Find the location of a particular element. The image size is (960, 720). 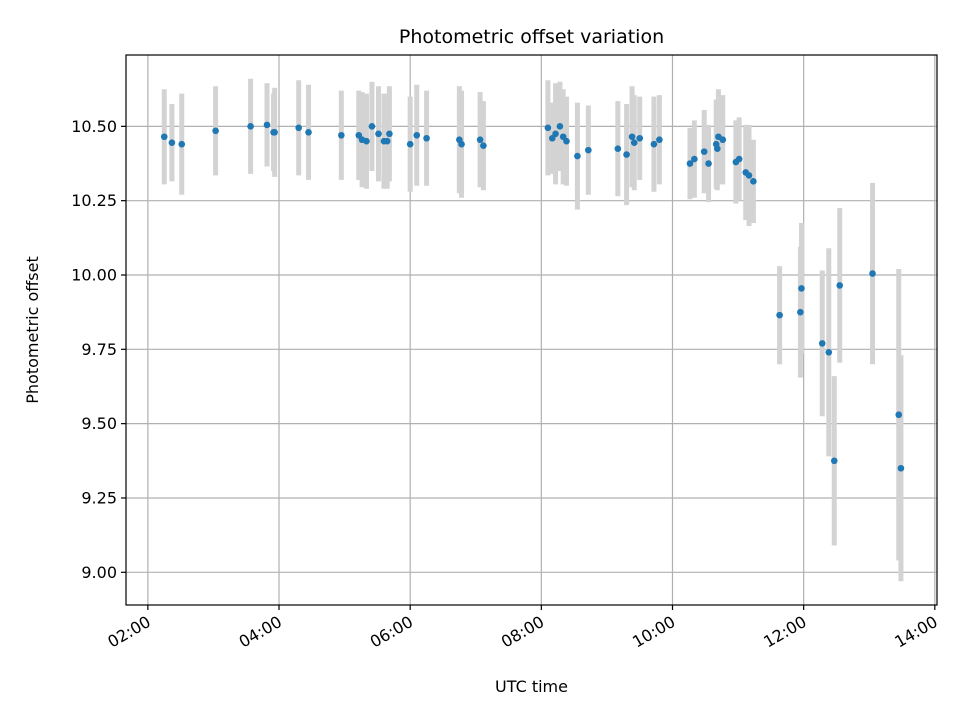

y-tick-label: 10.25 is located at coordinates (94, 200).